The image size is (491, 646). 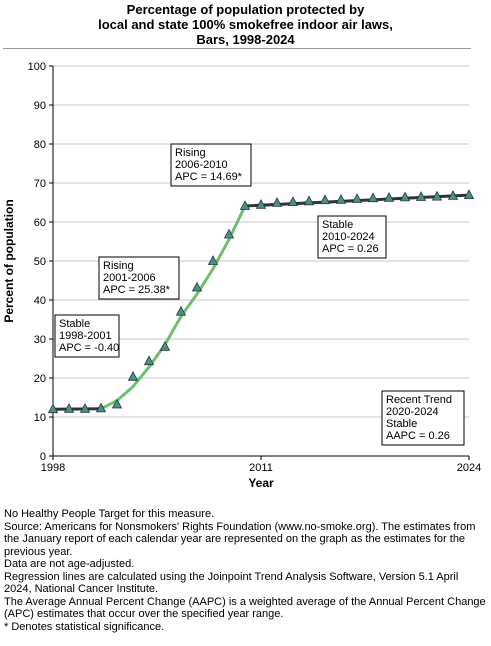 What do you see at coordinates (419, 400) in the screenshot?
I see `recent-trend-box-line-1: Recent Trend` at bounding box center [419, 400].